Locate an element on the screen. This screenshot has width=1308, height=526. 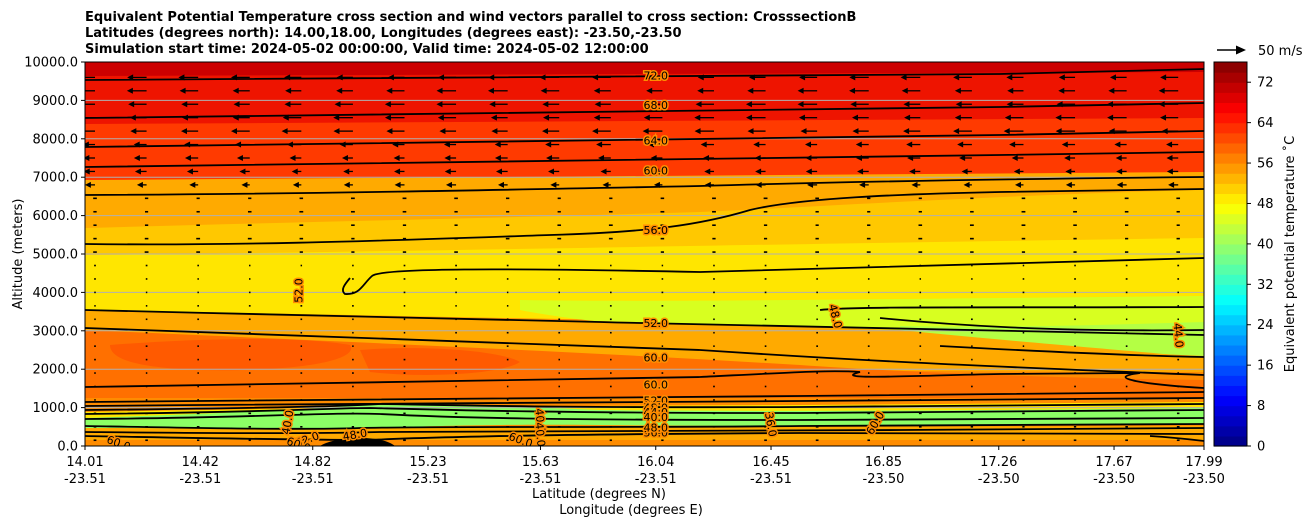
contour-label: 36.0 is located at coordinates (770, 424).